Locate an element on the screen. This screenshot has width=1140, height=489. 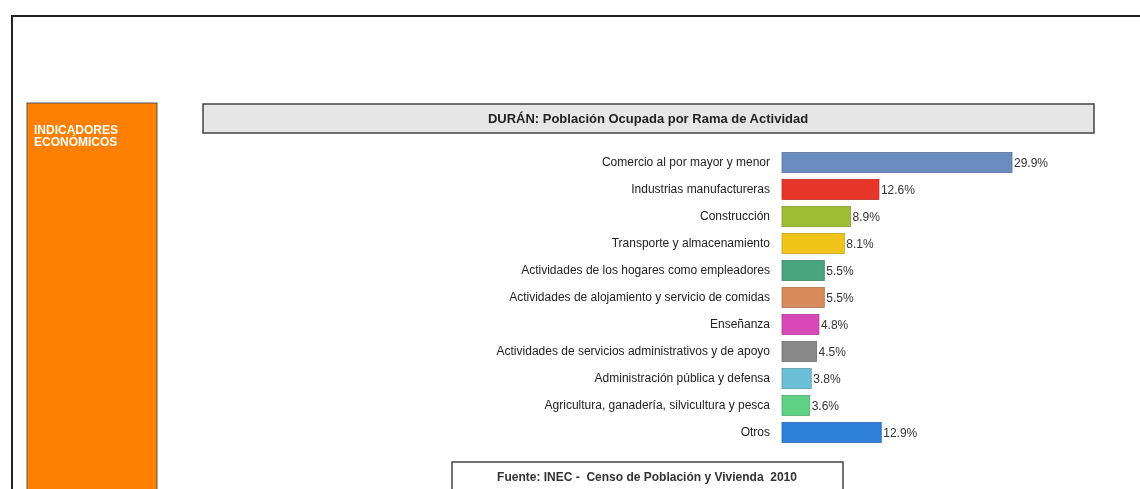
y-tick-label: Transporte y almacenamiento is located at coordinates (691, 243).